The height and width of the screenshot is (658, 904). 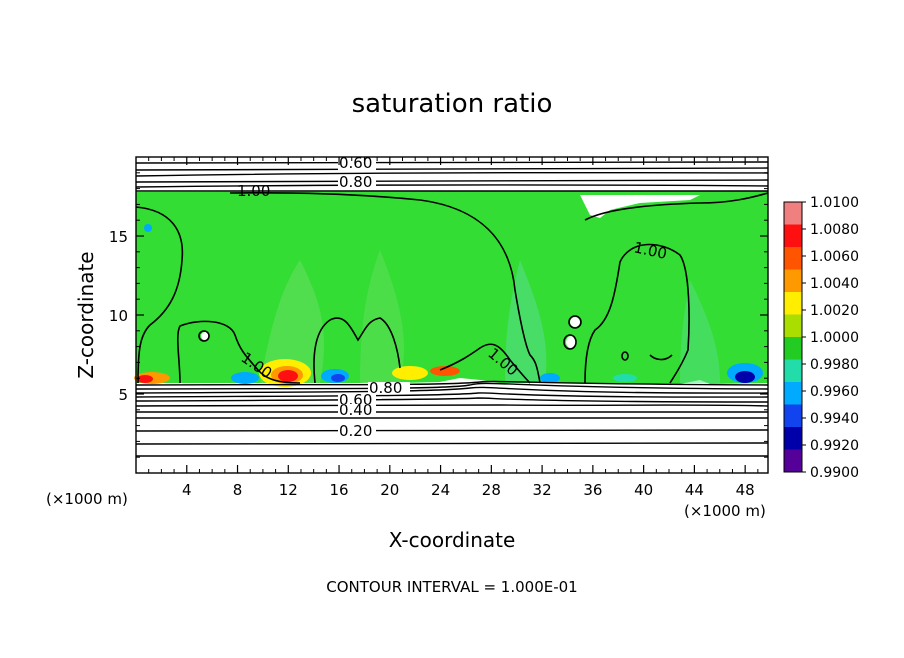 What do you see at coordinates (451, 587) in the screenshot?
I see `contour-interval-note: CONTOUR INTERVAL = 1.000E-01` at bounding box center [451, 587].